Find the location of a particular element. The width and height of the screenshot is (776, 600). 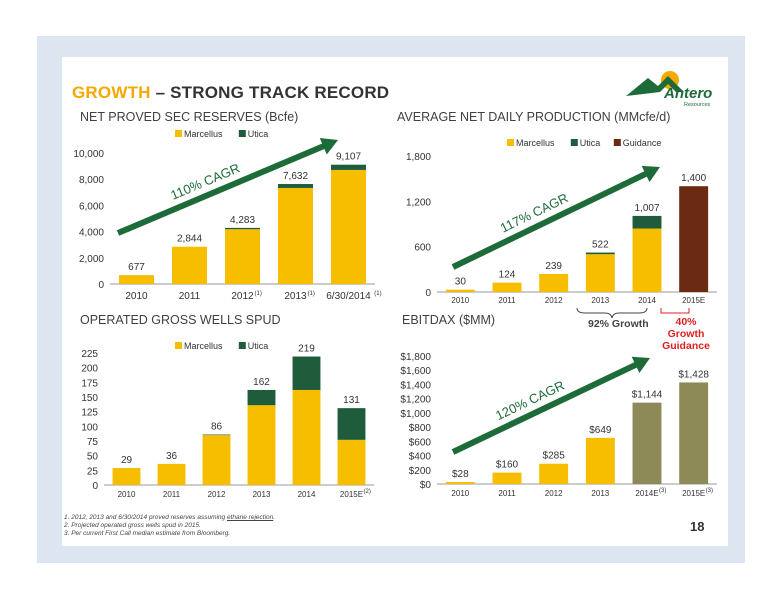

y-tick-label: $0 is located at coordinates (426, 485).